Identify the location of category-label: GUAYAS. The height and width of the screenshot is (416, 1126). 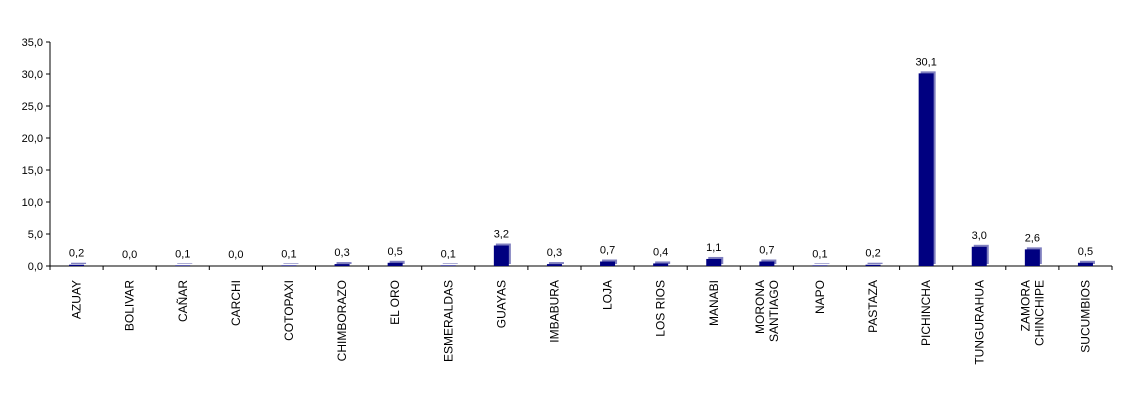
(501, 304).